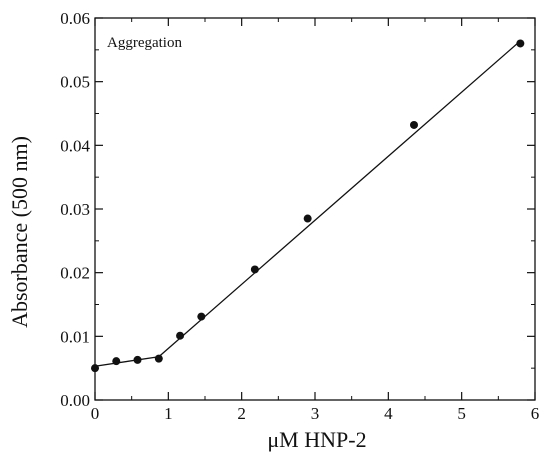  Describe the element at coordinates (19, 232) in the screenshot. I see `y-axis-label: Absorbance (500 nm)` at that location.